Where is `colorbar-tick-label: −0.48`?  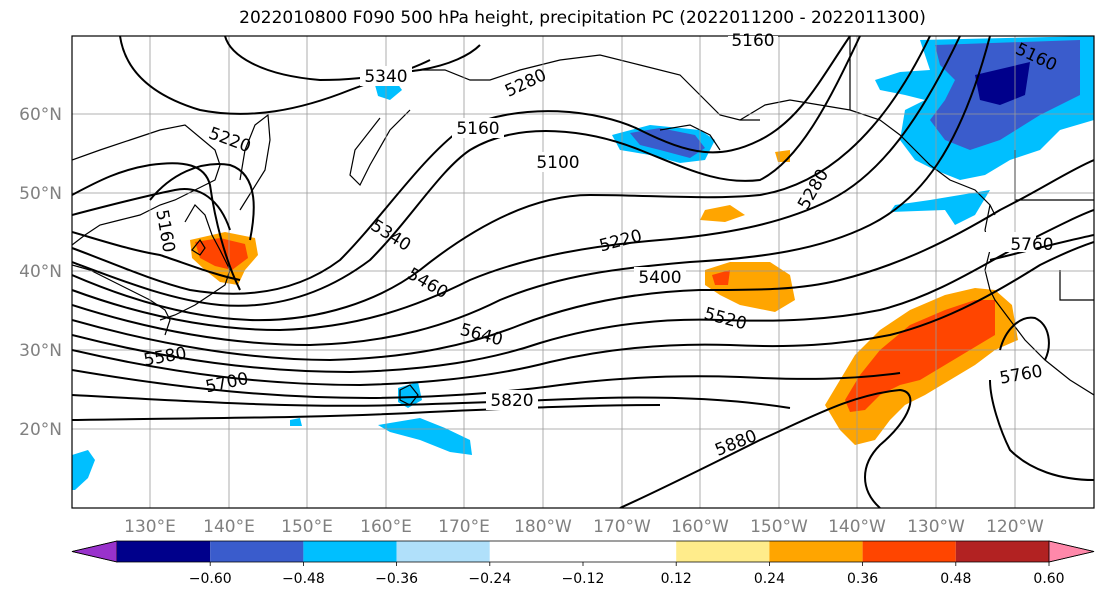
colorbar-tick-label: −0.48 is located at coordinates (303, 579).